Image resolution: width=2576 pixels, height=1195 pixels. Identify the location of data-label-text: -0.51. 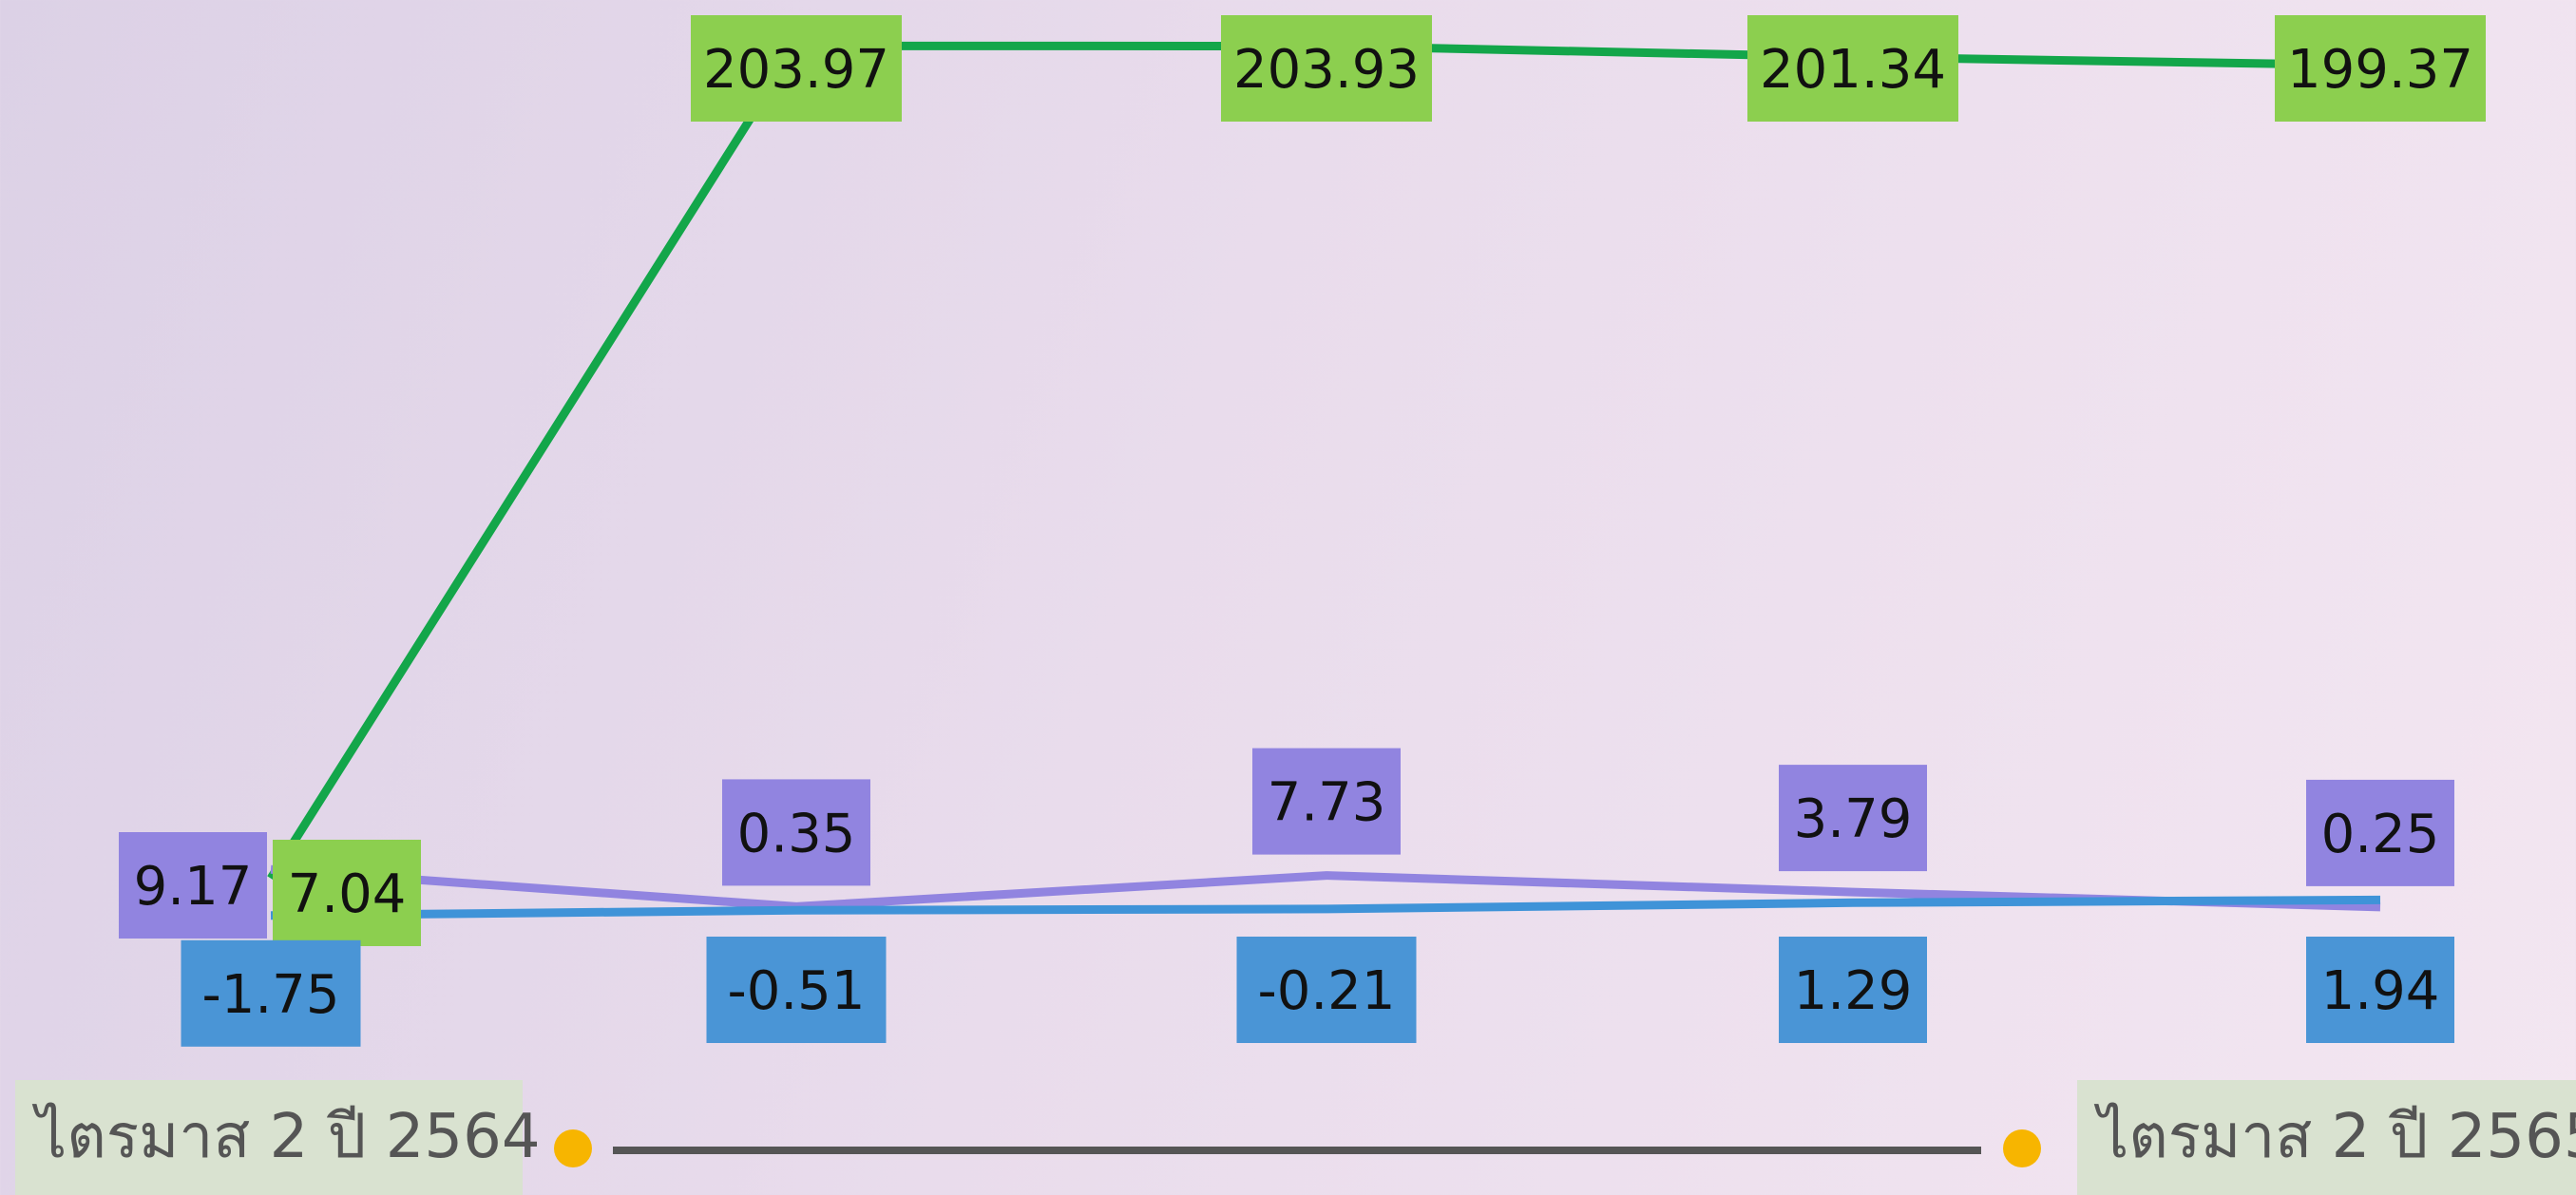
(797, 991).